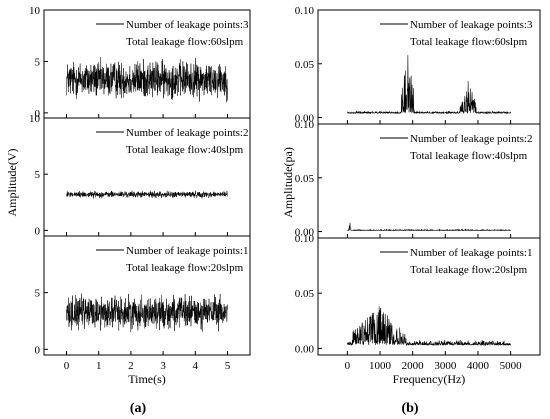 This screenshot has width=550, height=419. I want to click on x-tick-label: 3, so click(163, 366).